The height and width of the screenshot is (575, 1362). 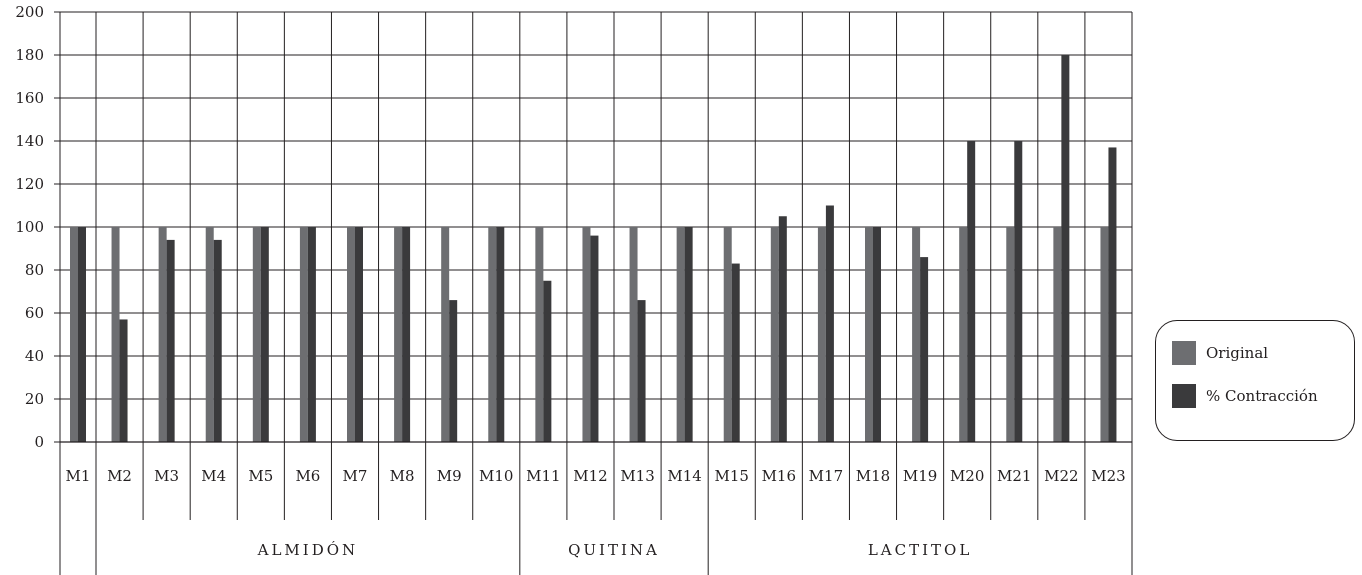 What do you see at coordinates (963, 334) in the screenshot?
I see `bar-original-m20` at bounding box center [963, 334].